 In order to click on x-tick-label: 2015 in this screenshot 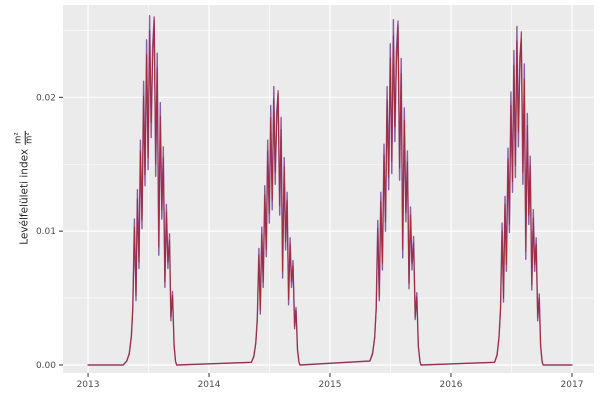, I will do `click(330, 385)`.